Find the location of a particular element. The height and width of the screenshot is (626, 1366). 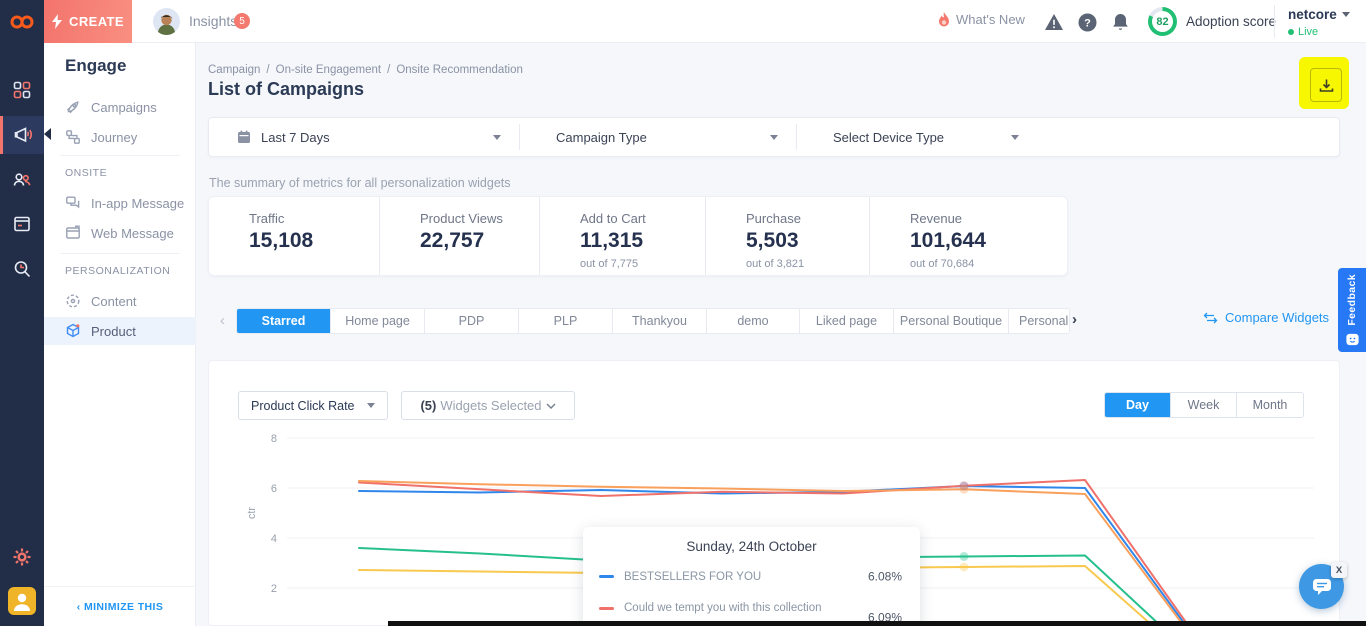

tab-starred: Starred is located at coordinates (284, 321).